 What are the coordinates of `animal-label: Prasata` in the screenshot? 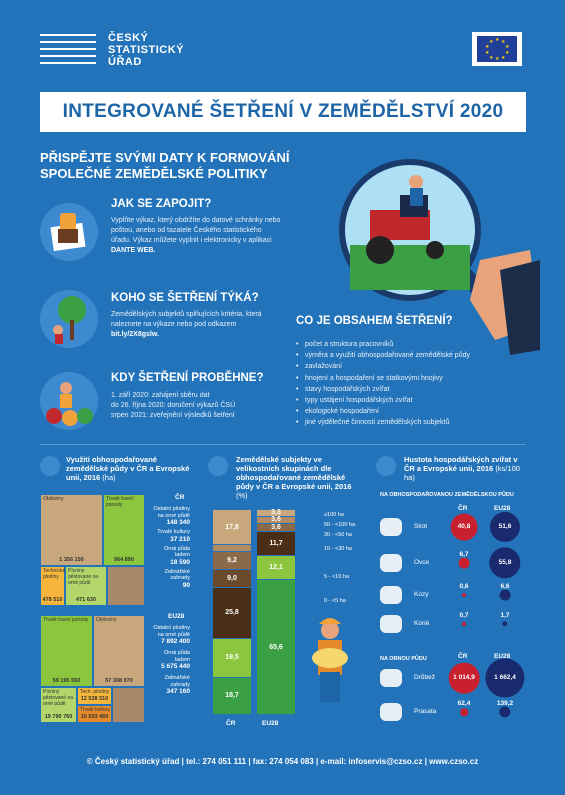 It's located at (425, 711).